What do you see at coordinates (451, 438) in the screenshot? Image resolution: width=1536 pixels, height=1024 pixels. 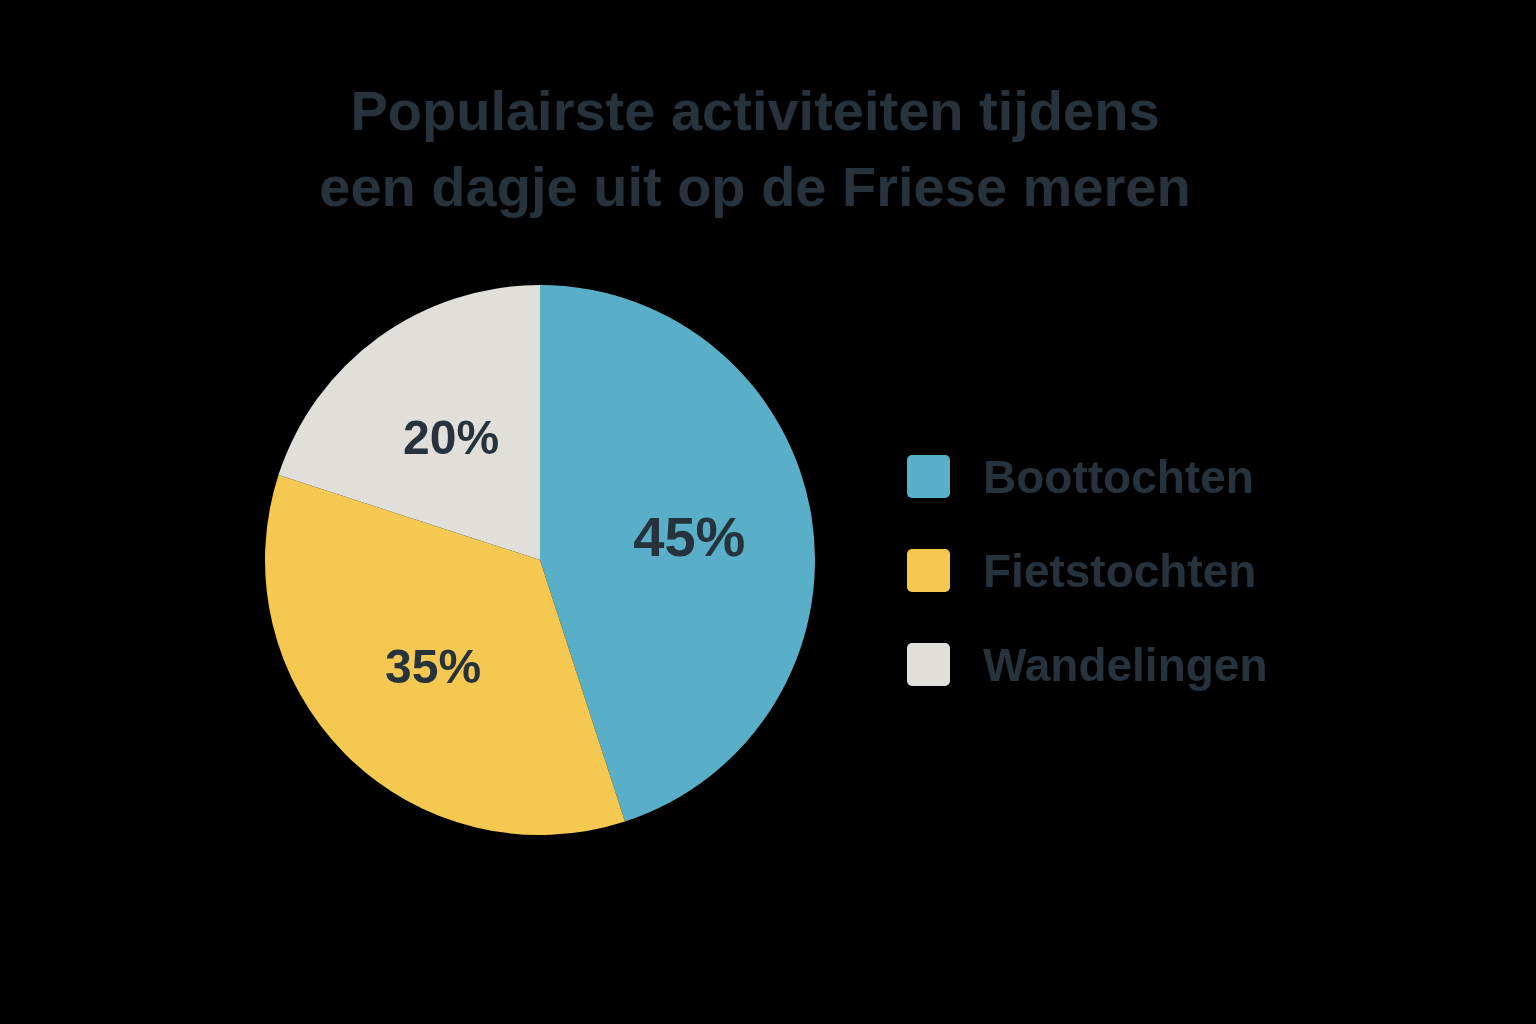 I see `data-label: 20%` at bounding box center [451, 438].